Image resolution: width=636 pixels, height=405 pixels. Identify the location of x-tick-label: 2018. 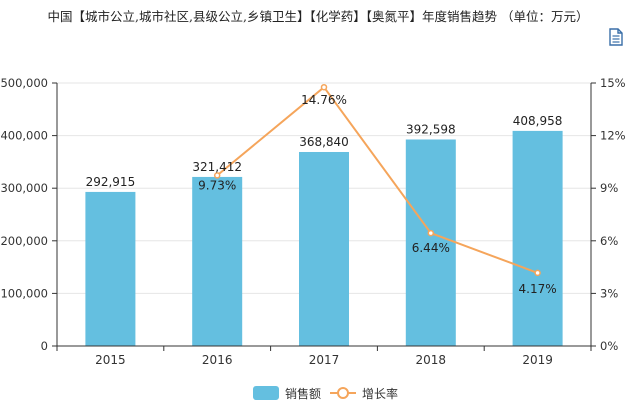
(431, 360).